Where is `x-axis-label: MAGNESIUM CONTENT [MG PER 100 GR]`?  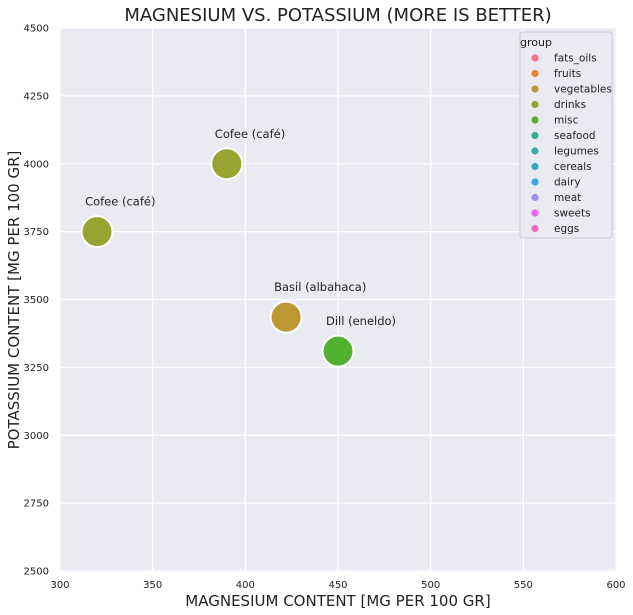
x-axis-label: MAGNESIUM CONTENT [MG PER 100 GR] is located at coordinates (337, 601).